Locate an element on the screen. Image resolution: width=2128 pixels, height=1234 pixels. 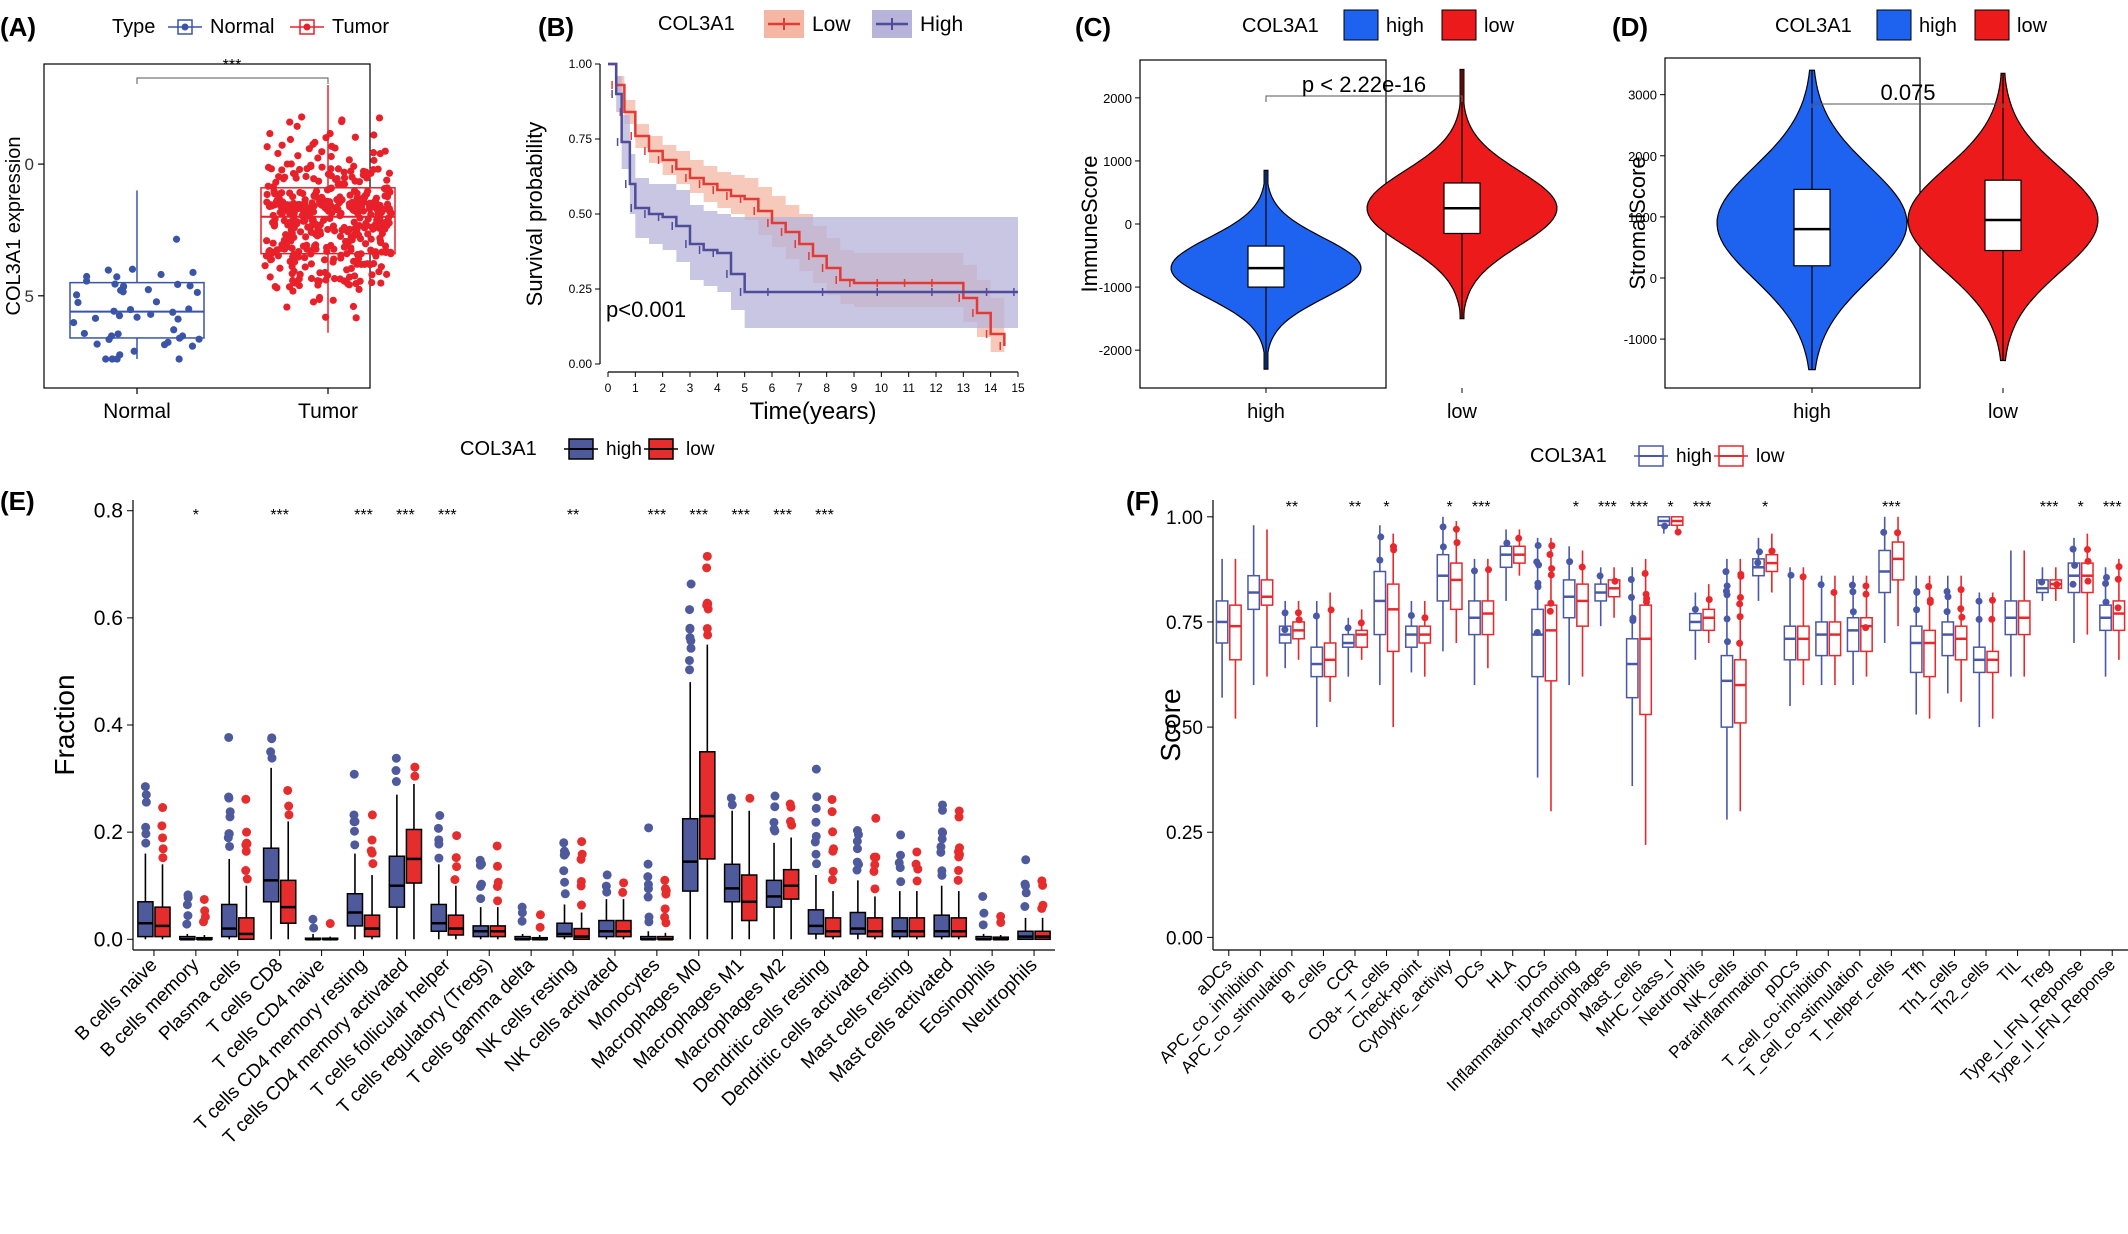
panel-a-ytick-label: 0 is located at coordinates (29, 164).